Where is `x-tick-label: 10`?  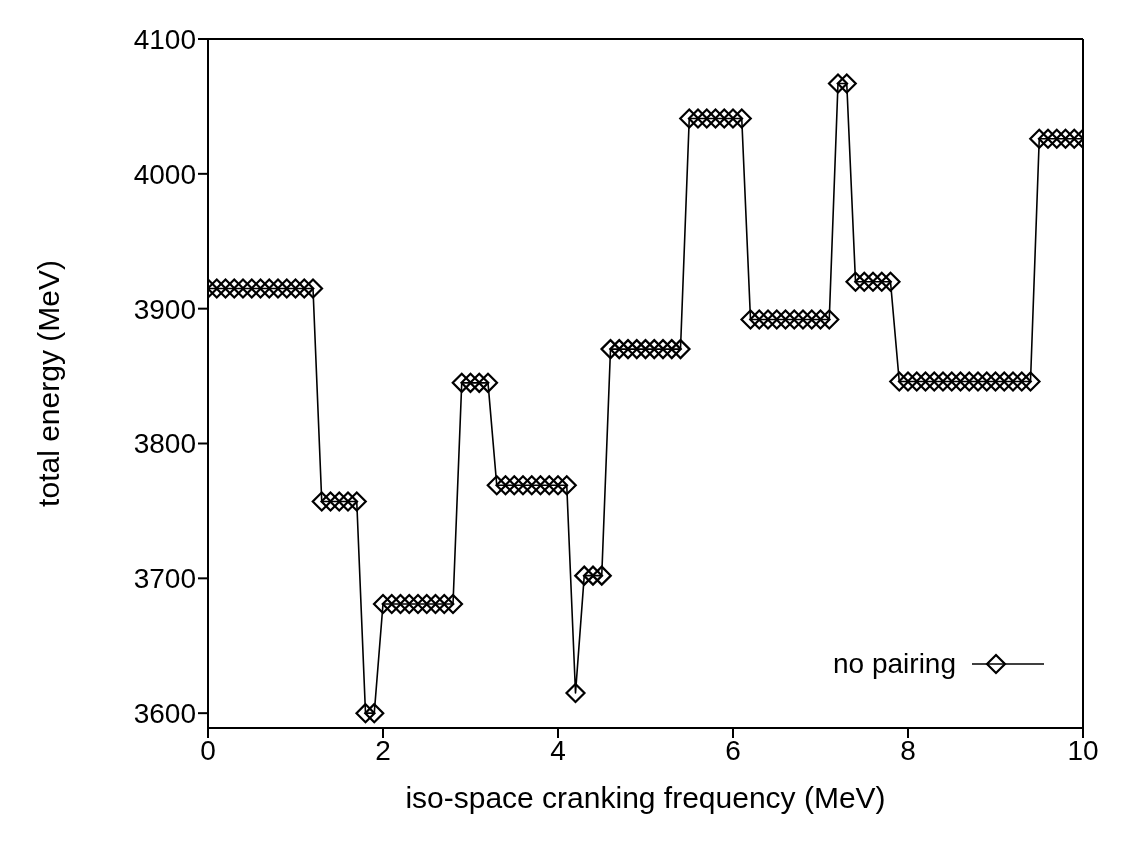 x-tick-label: 10 is located at coordinates (1083, 750).